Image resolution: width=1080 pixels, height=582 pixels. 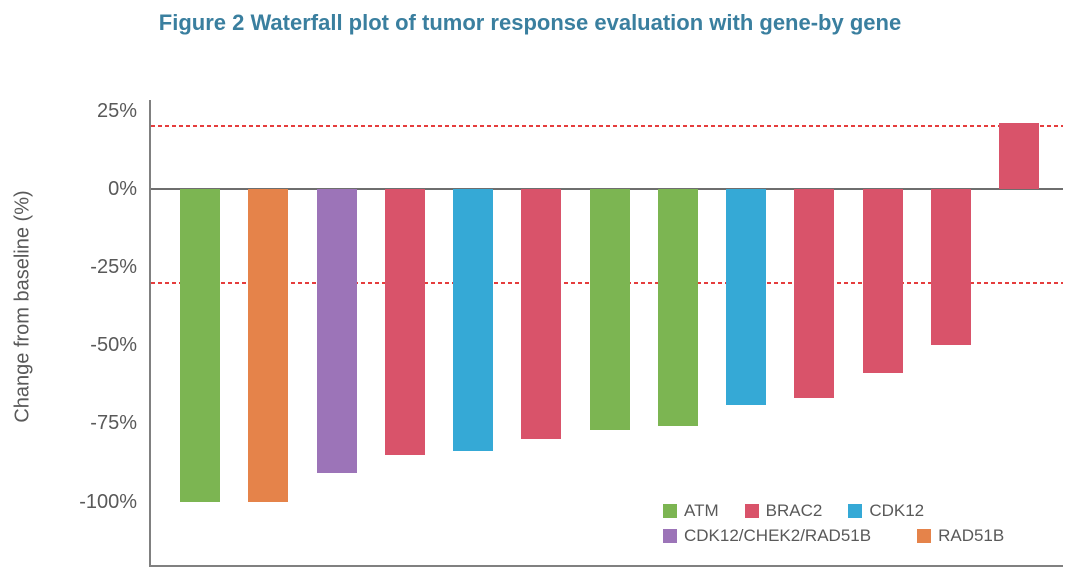 What do you see at coordinates (122, 188) in the screenshot?
I see `y-tick-label: 0%` at bounding box center [122, 188].